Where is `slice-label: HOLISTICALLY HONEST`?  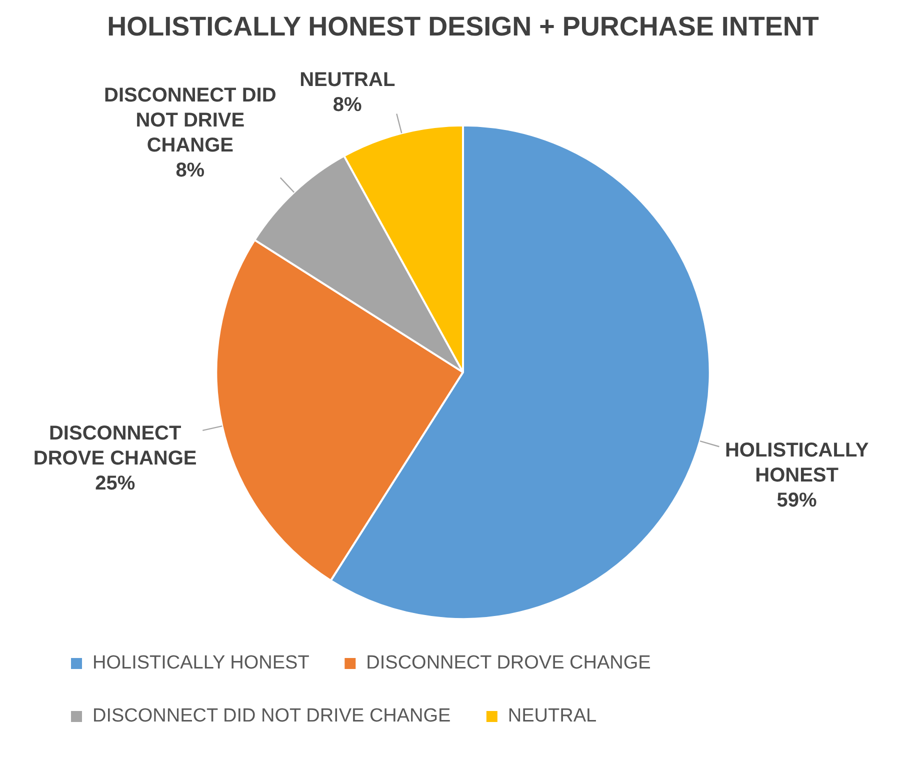
slice-label: HOLISTICALLY HONEST is located at coordinates (797, 462).